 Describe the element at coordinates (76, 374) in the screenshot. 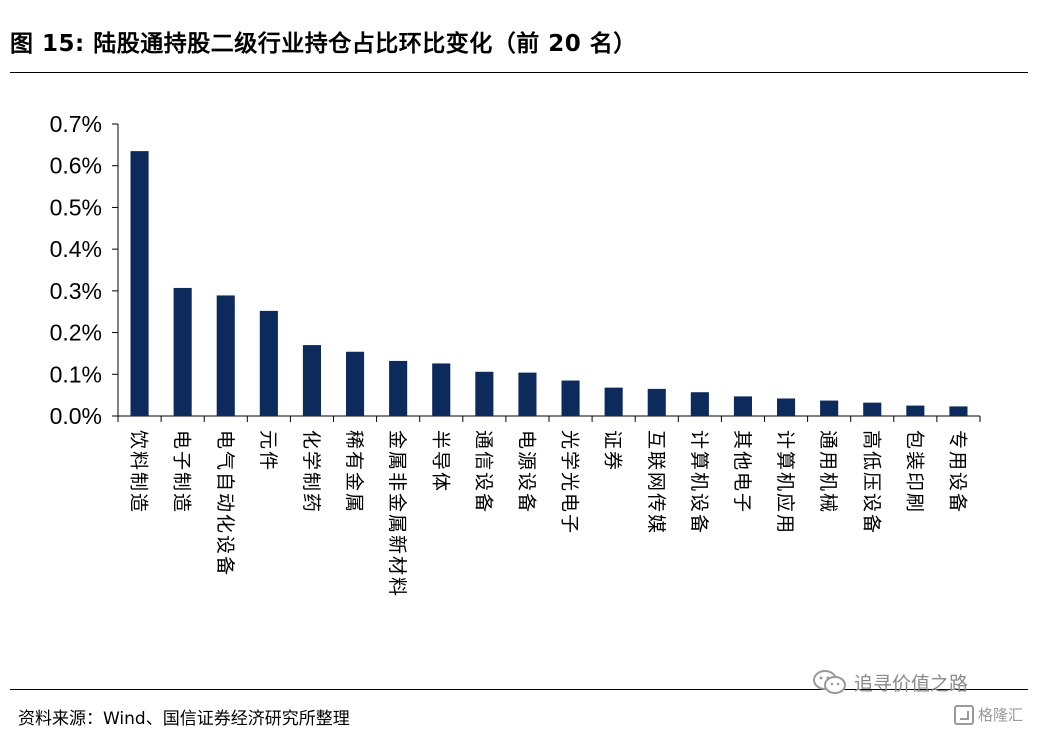

I see `y-tick-label: 0.1%` at that location.